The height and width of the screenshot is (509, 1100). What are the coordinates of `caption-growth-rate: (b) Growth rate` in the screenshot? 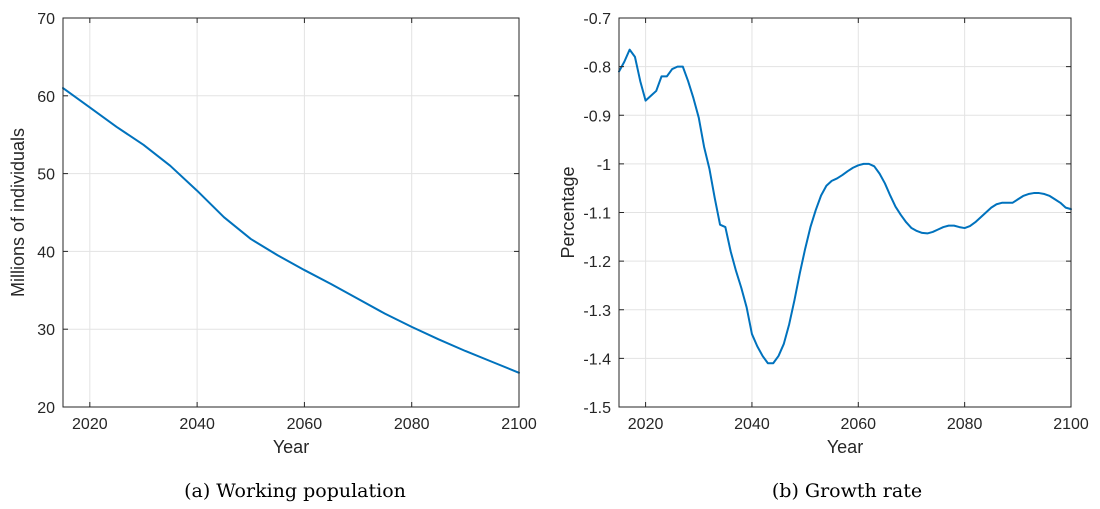 It's located at (847, 491).